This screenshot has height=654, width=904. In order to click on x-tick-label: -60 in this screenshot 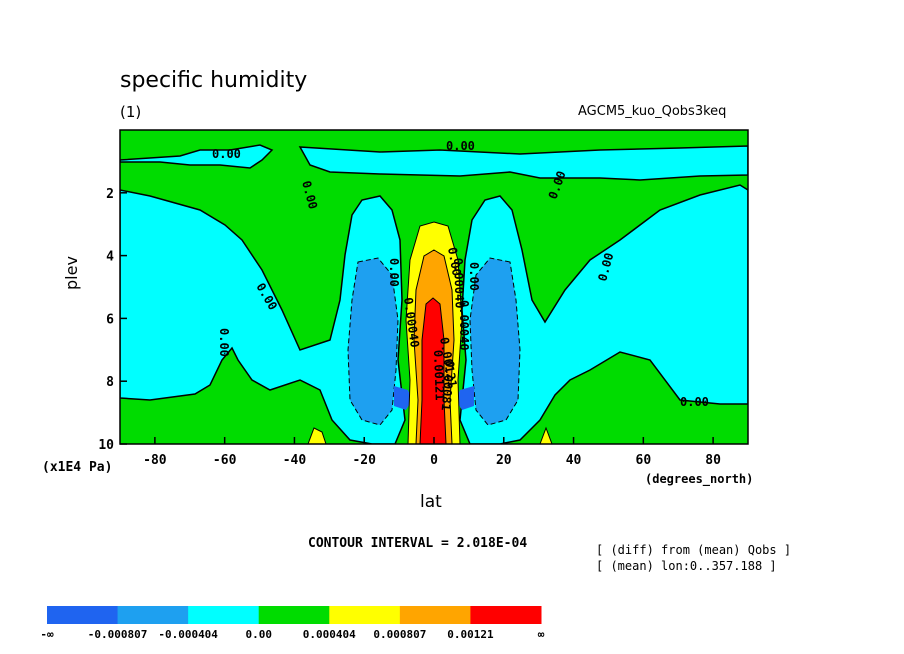, I will do `click(225, 460)`.